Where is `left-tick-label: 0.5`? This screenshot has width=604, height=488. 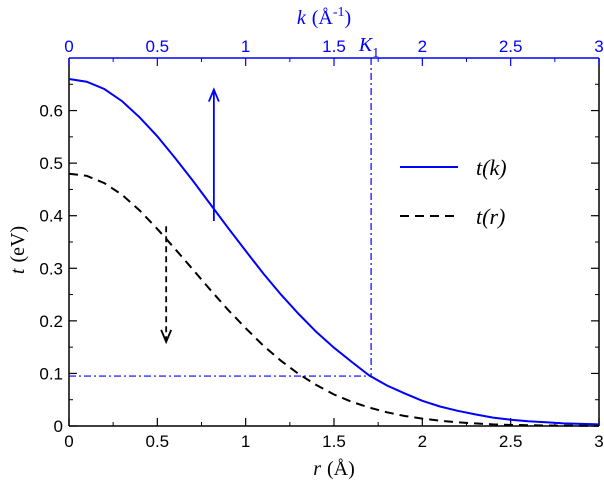 left-tick-label: 0.5 is located at coordinates (51, 163).